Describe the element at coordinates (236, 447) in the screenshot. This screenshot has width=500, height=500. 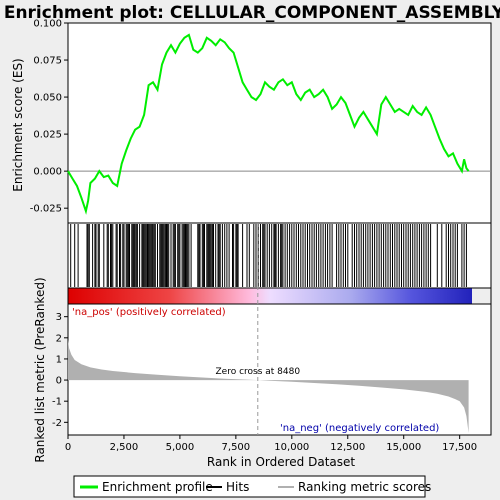
I see `x-tick-label: 7,500` at that location.